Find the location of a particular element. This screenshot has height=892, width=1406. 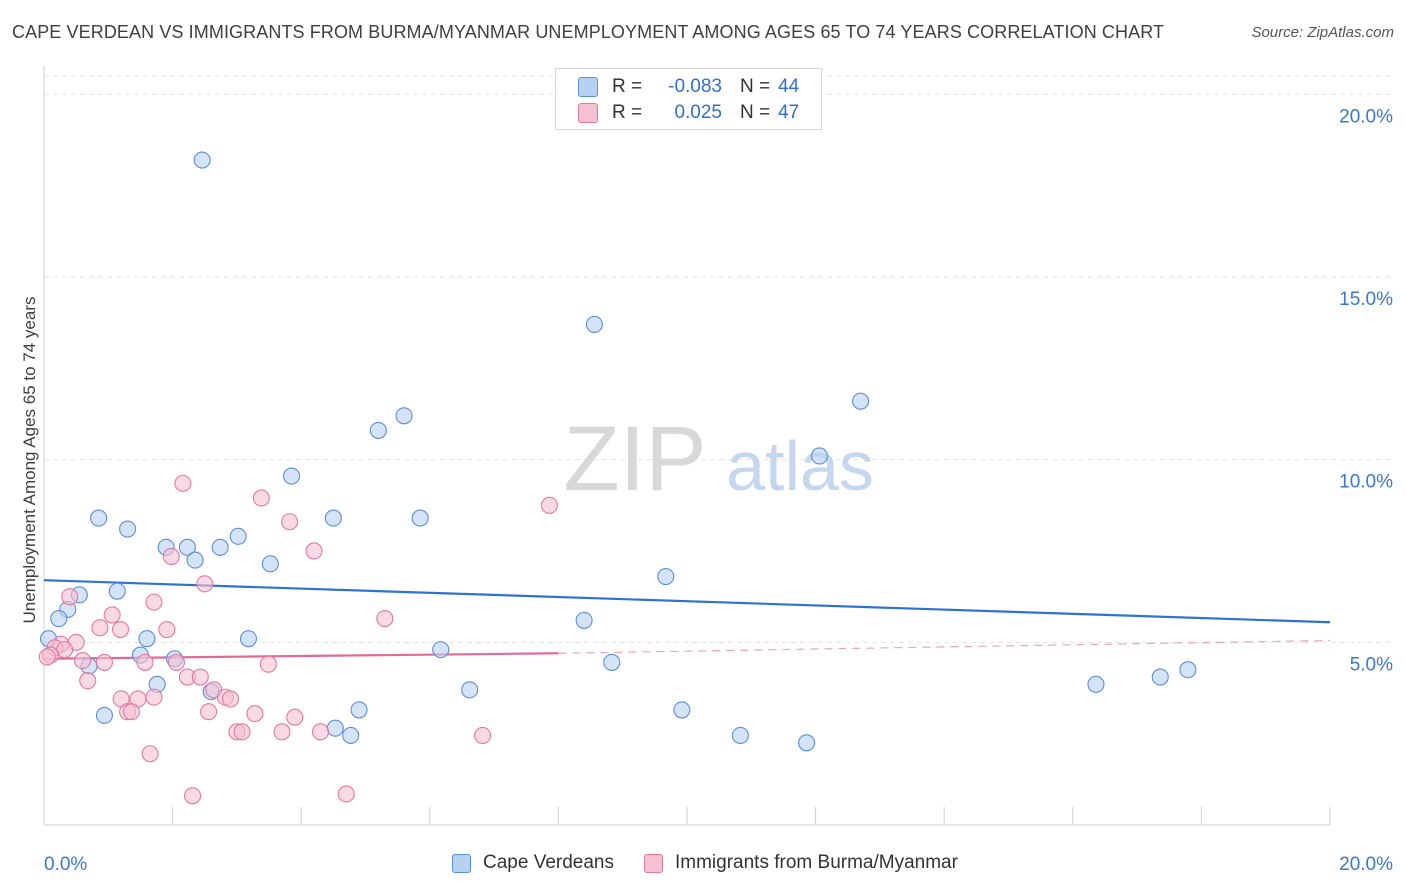

y-tick-label: 20.0% is located at coordinates (1366, 116).